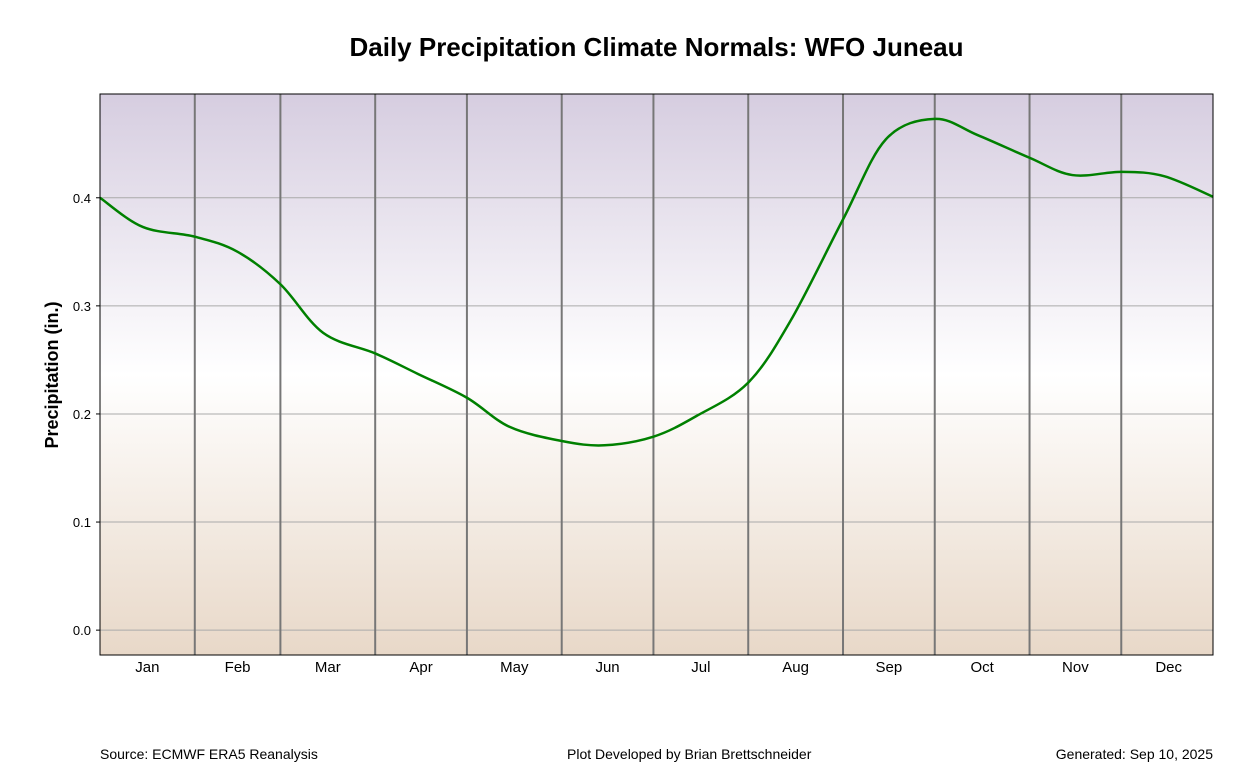 This screenshot has width=1250, height=780. Describe the element at coordinates (420, 667) in the screenshot. I see `month-label: Apr` at that location.